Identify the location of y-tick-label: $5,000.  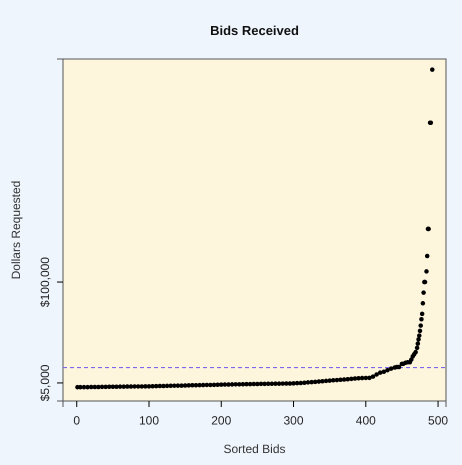
(45, 383).